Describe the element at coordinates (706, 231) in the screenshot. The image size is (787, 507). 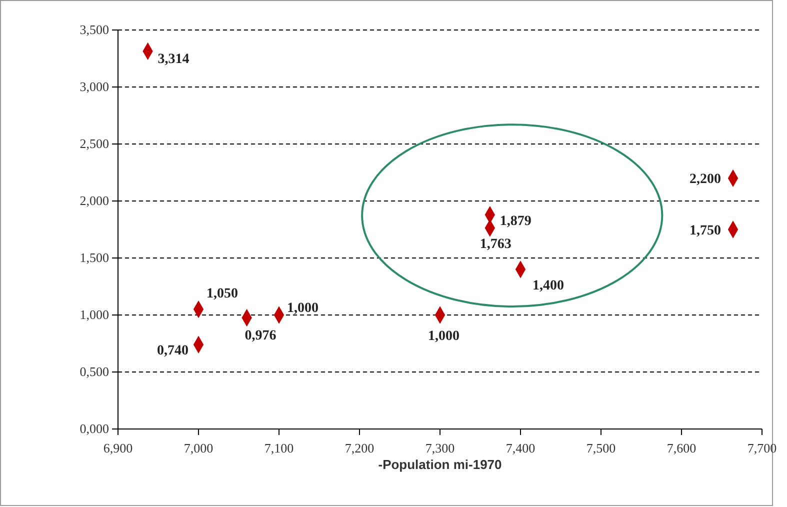
I see `data-label: 1,750` at that location.